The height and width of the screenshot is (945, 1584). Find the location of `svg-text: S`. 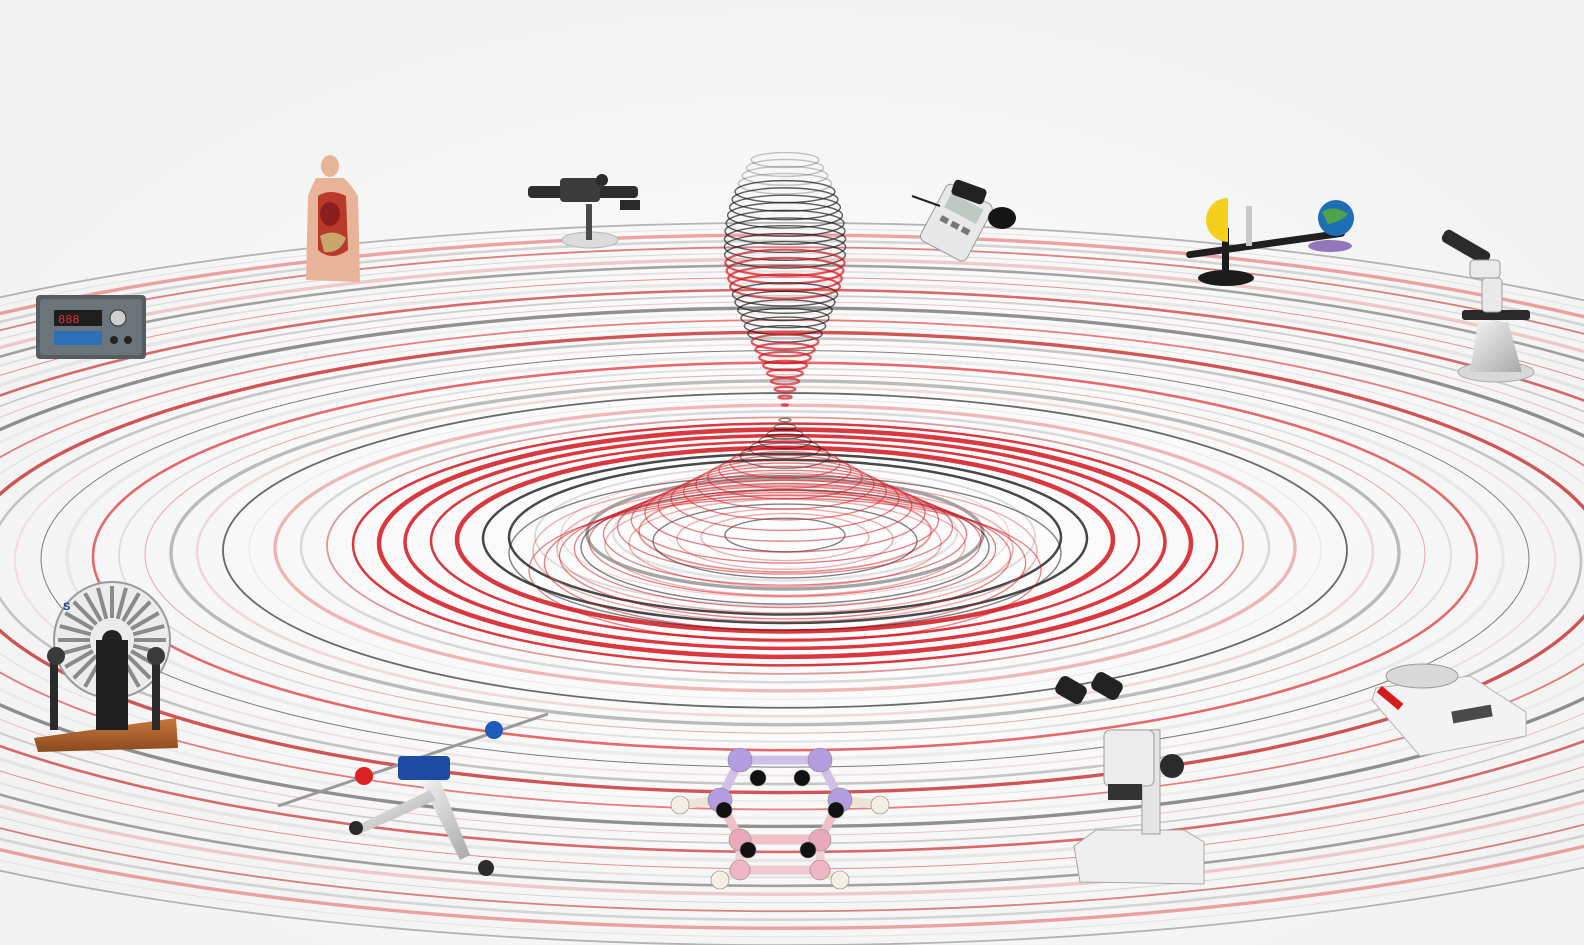

svg-text: S is located at coordinates (66, 607).